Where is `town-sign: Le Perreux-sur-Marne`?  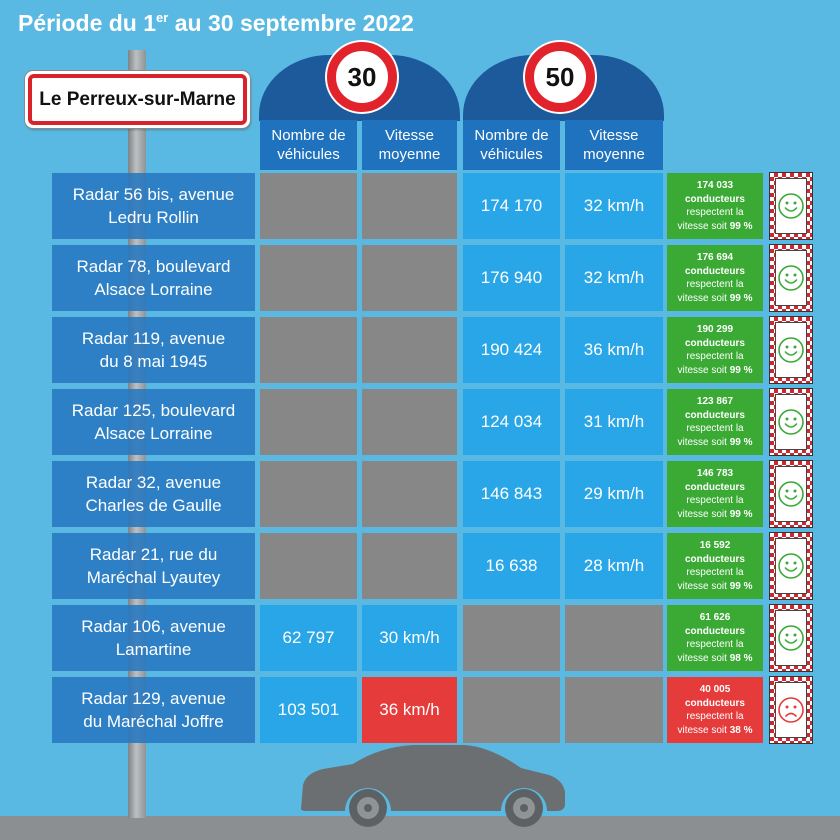 town-sign: Le Perreux-sur-Marne is located at coordinates (137, 99).